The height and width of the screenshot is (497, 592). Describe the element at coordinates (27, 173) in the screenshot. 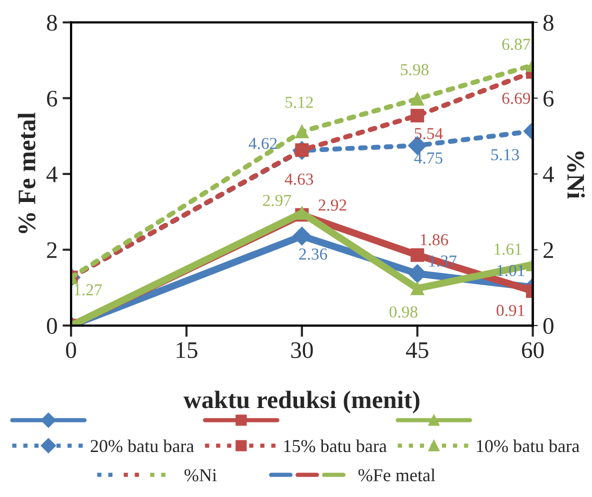

I see `y-axis-title: % Fe metal` at that location.